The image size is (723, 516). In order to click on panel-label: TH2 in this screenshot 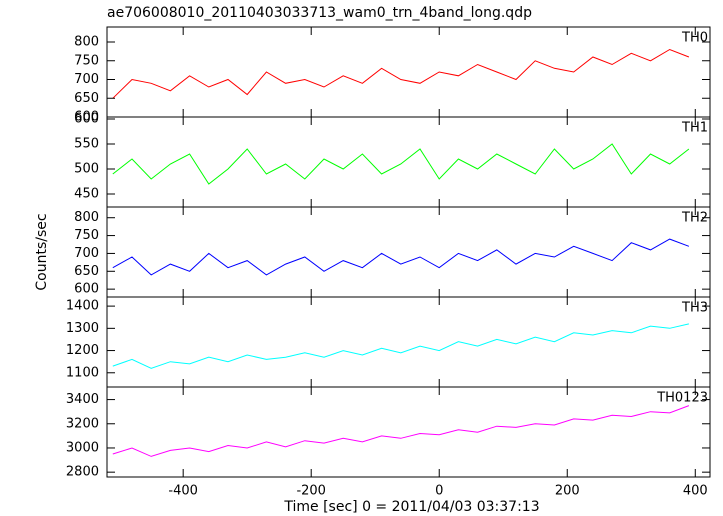, I will do `click(694, 218)`.